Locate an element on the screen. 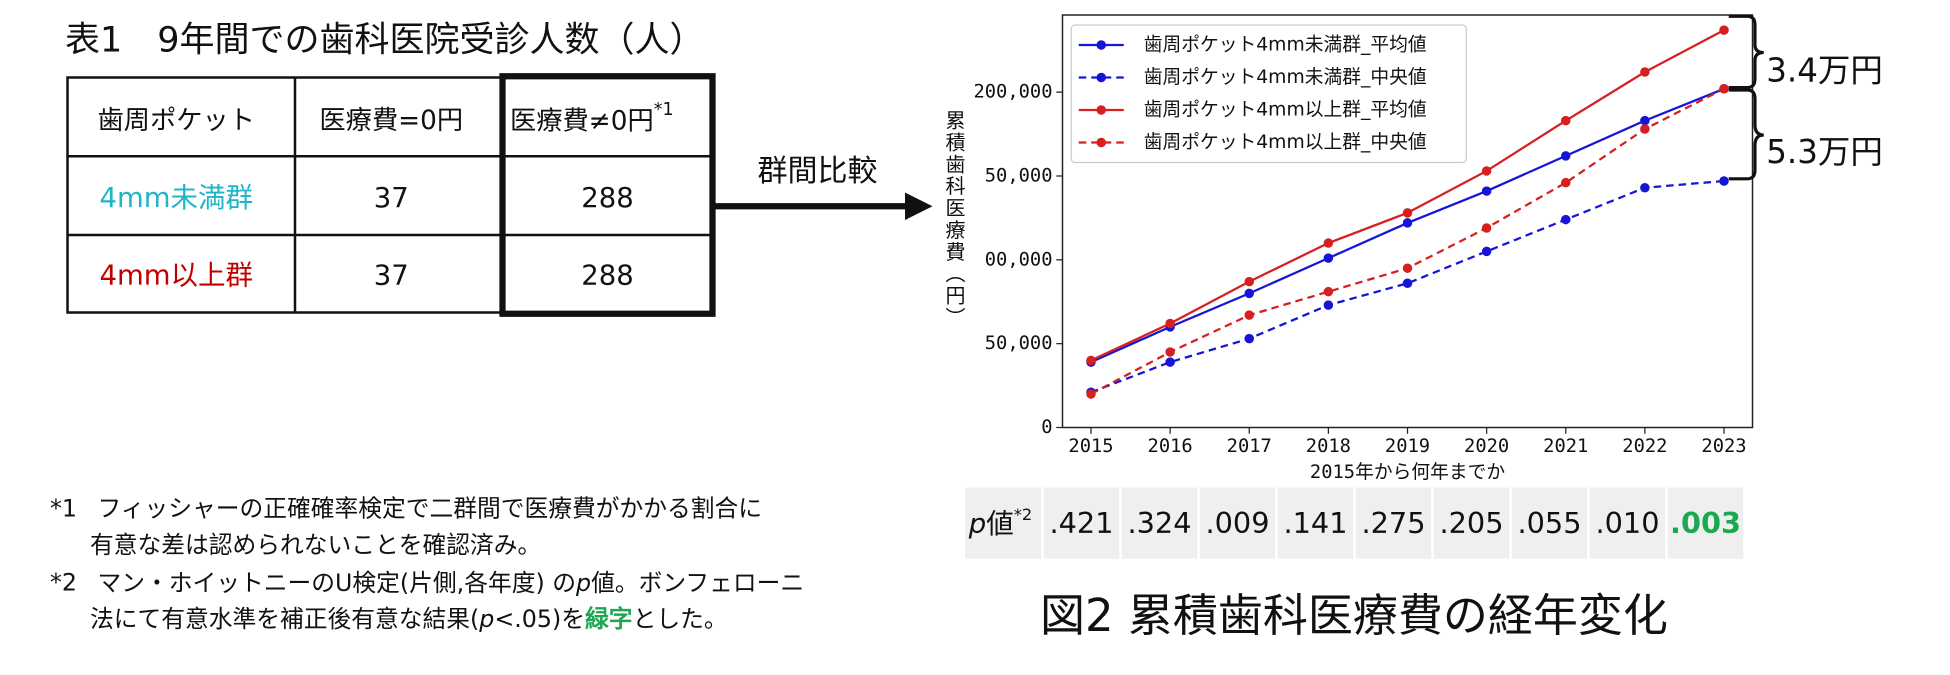  p-value: .055 is located at coordinates (1549, 523).